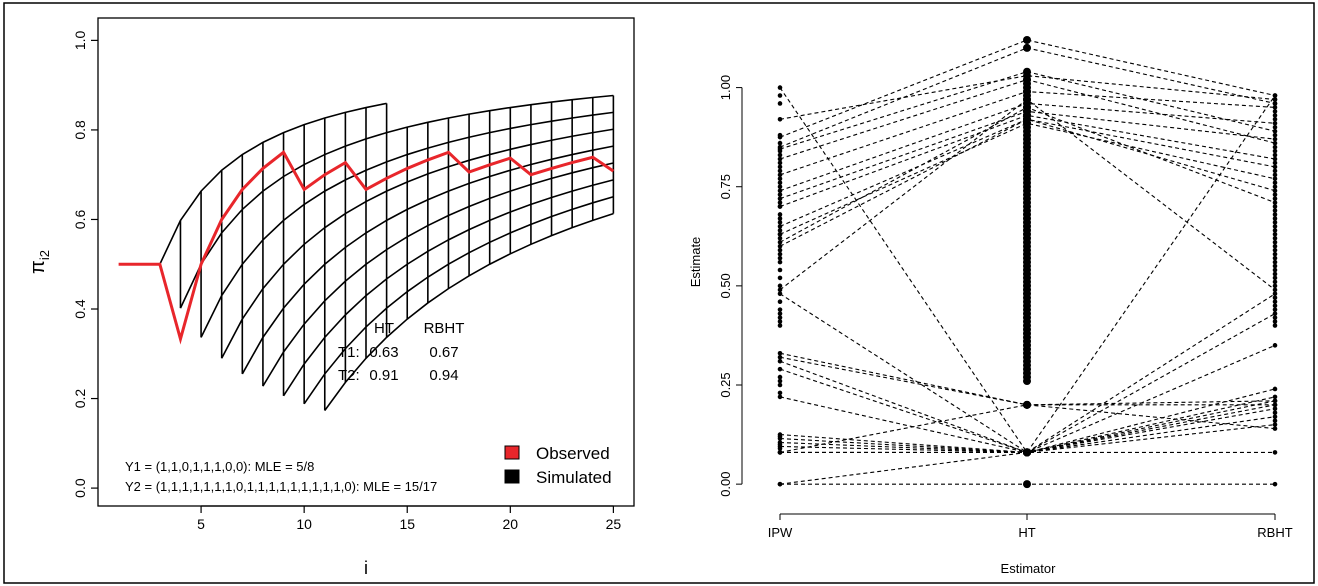 Image resolution: width=1318 pixels, height=586 pixels. What do you see at coordinates (511, 524) in the screenshot?
I see `x-tick-label: 20` at bounding box center [511, 524].